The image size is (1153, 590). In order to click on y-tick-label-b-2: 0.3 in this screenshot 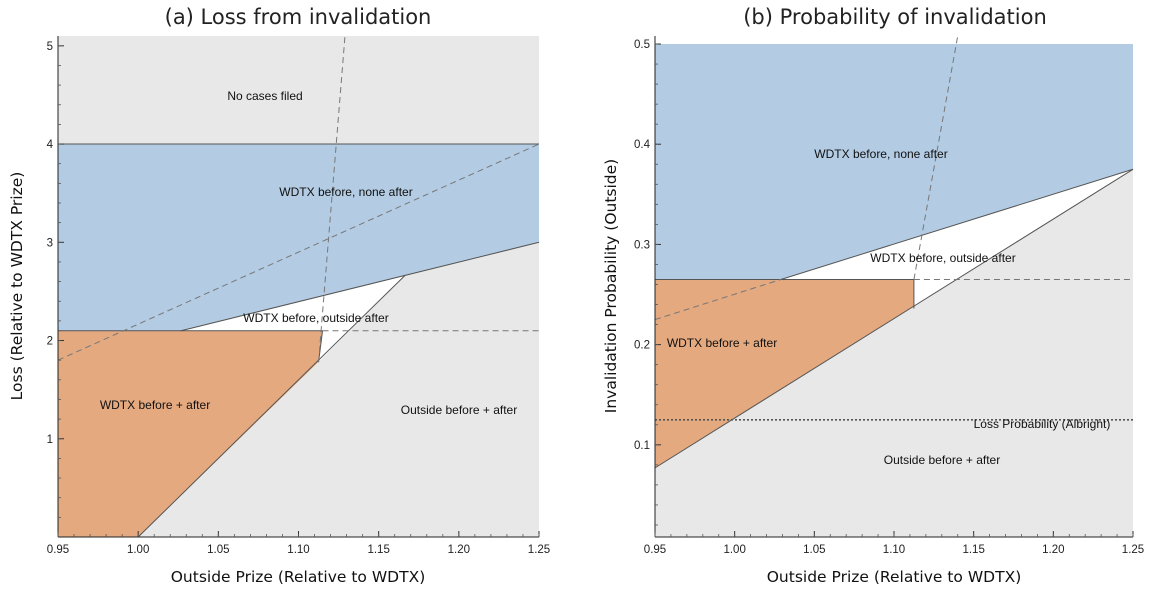, I will do `click(642, 245)`.